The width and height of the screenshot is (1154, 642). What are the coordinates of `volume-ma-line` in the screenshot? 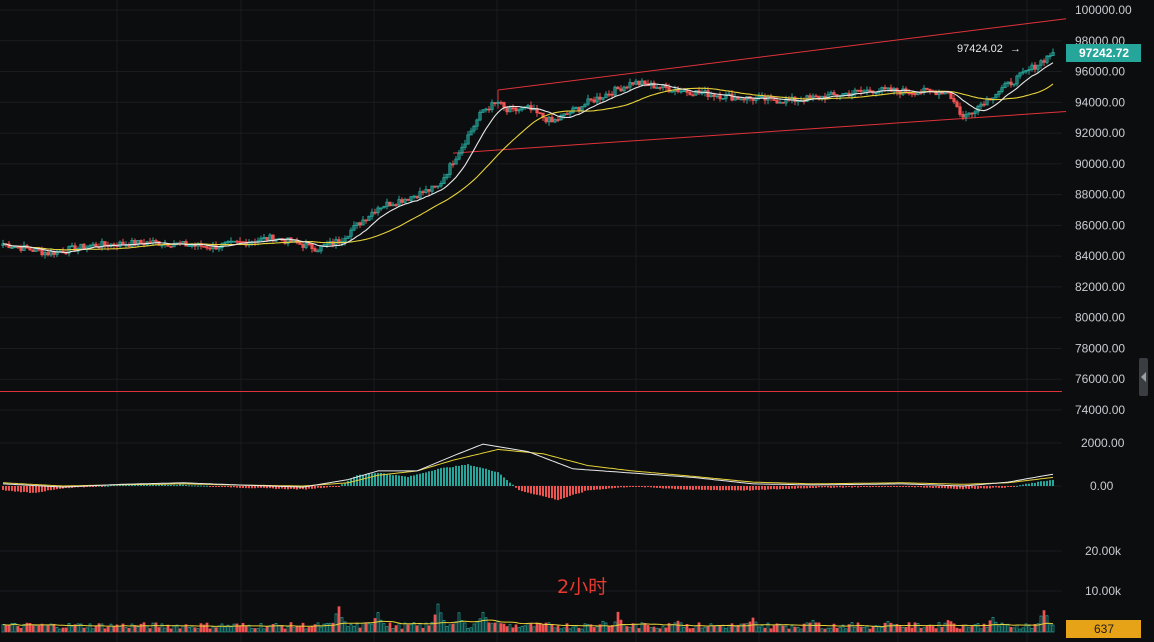 It's located at (528, 623).